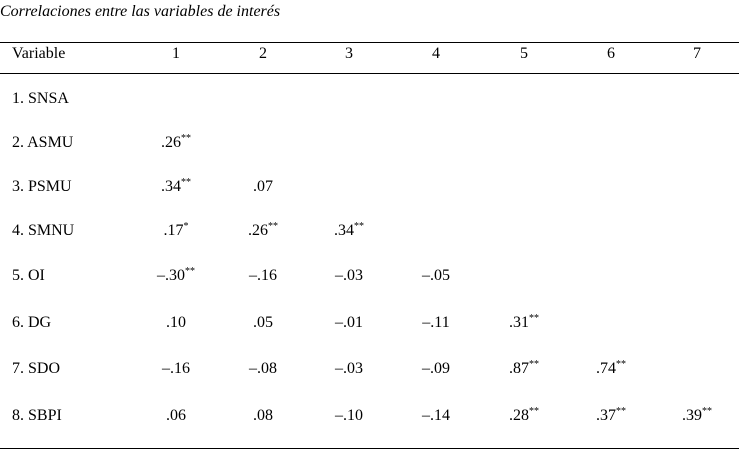 The height and width of the screenshot is (450, 739). What do you see at coordinates (369, 448) in the screenshot?
I see `bottom-rule` at bounding box center [369, 448].